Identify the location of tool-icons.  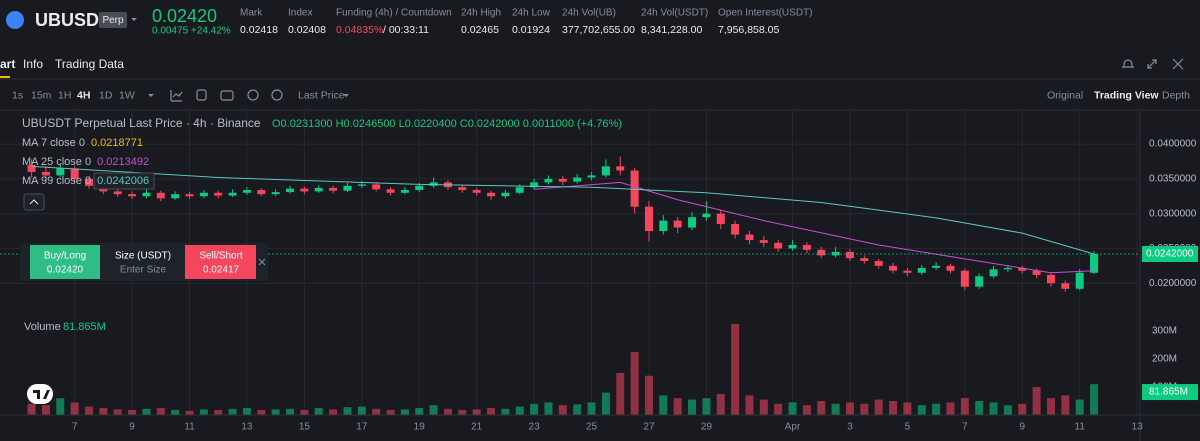
(226, 95).